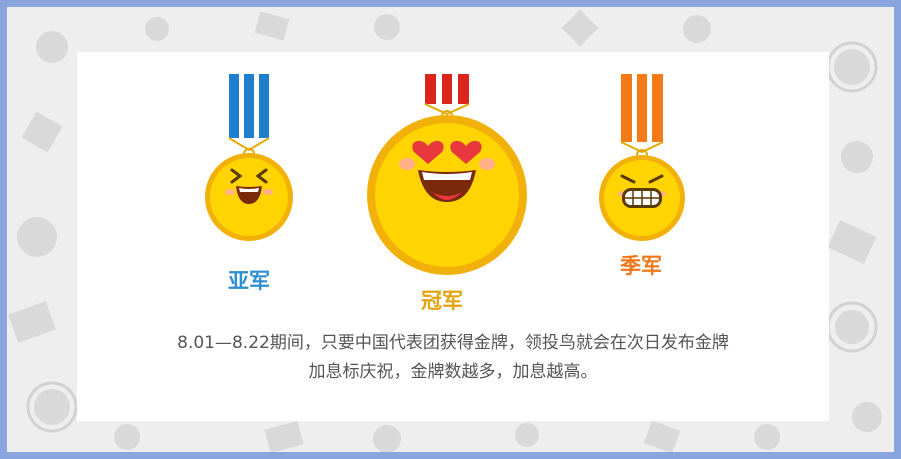 The width and height of the screenshot is (901, 459). I want to click on ball-icon, so click(52, 47).